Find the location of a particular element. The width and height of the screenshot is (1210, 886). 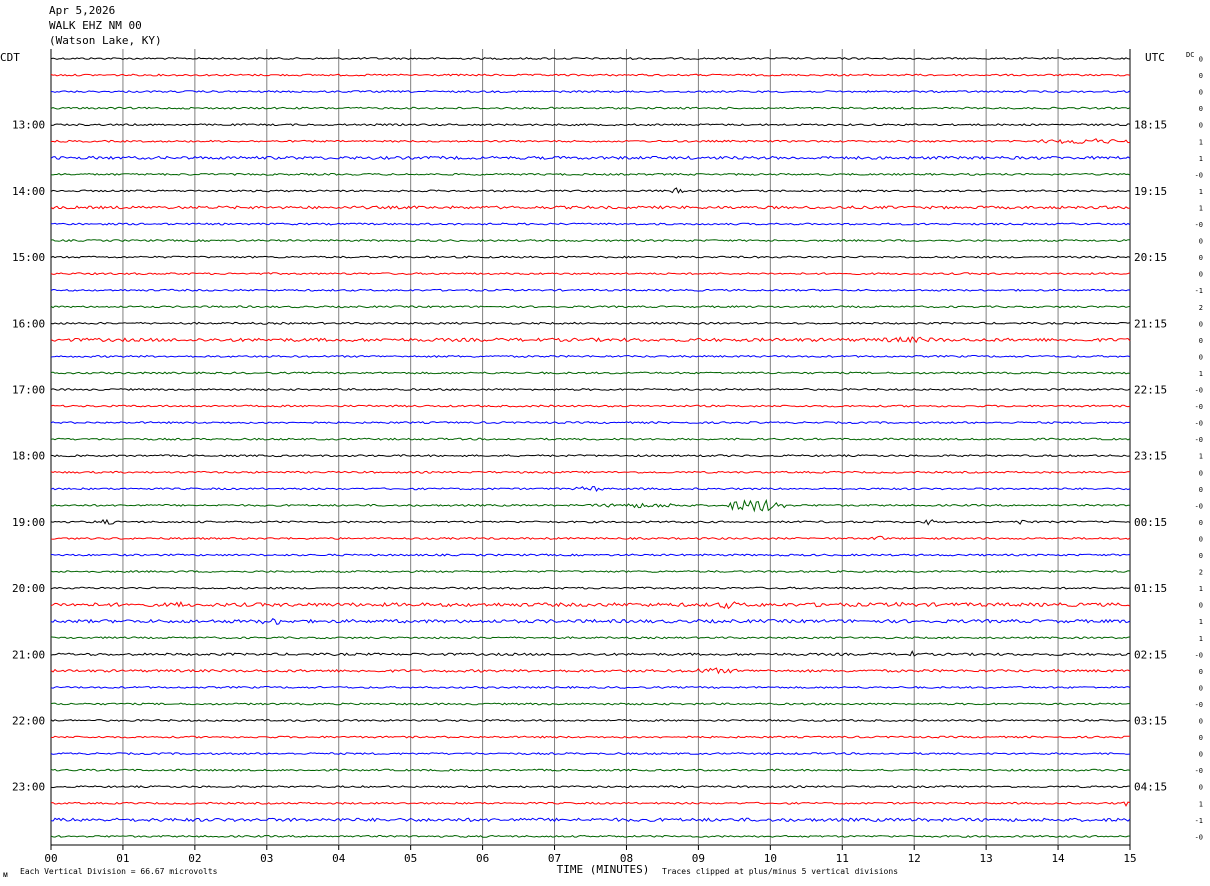

x-tick-label: 08 is located at coordinates (626, 858).